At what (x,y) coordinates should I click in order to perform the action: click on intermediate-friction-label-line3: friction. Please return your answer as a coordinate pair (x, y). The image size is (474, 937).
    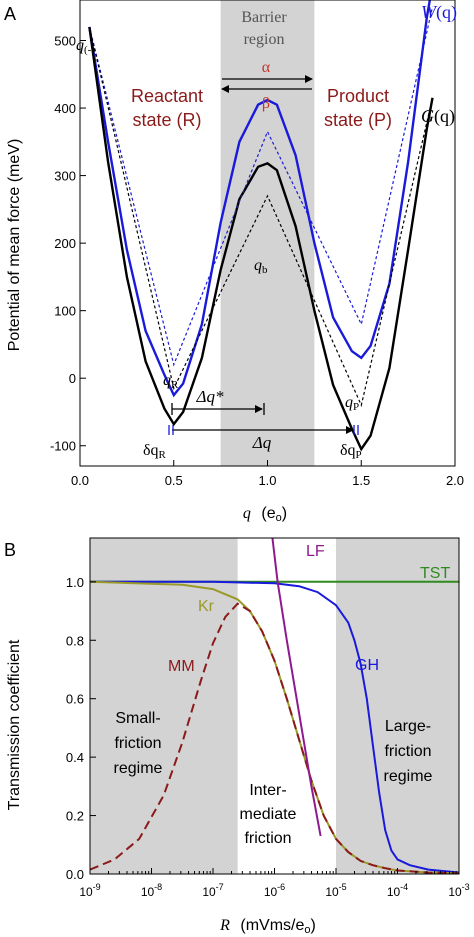
    Looking at the image, I should click on (267, 838).